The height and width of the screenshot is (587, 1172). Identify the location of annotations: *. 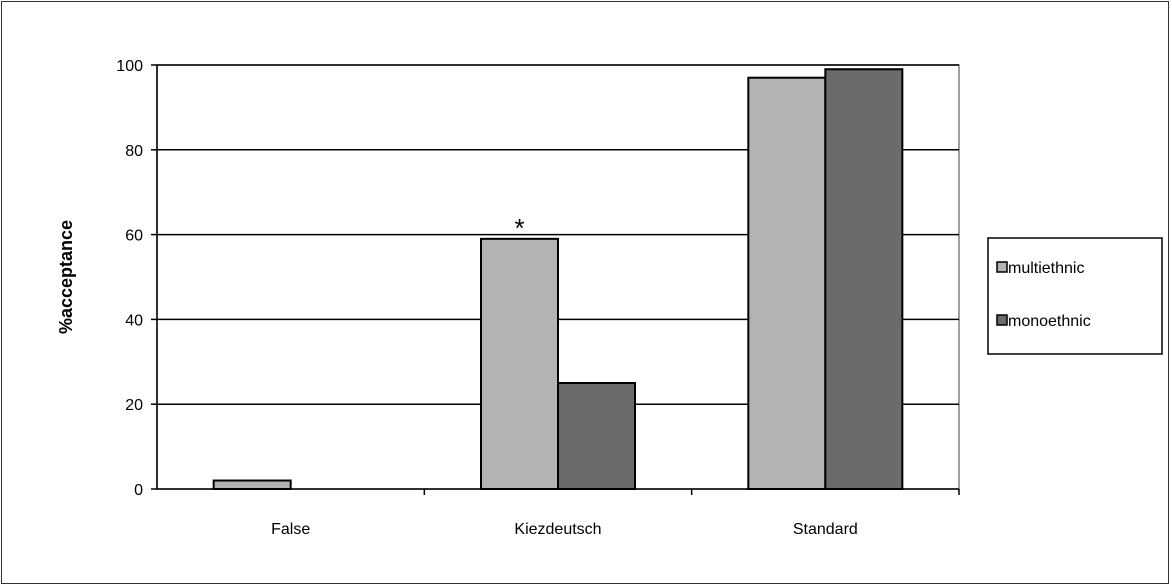
(519, 228).